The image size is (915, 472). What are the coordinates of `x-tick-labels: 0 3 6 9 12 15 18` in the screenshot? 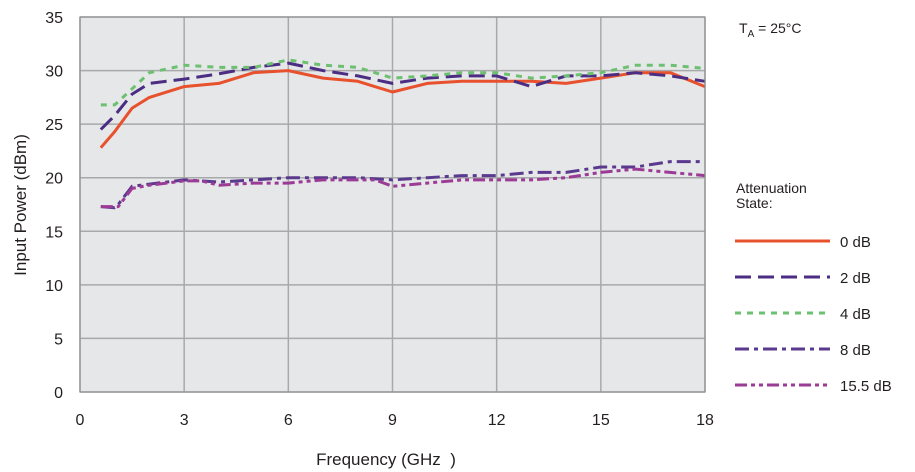 It's located at (395, 420).